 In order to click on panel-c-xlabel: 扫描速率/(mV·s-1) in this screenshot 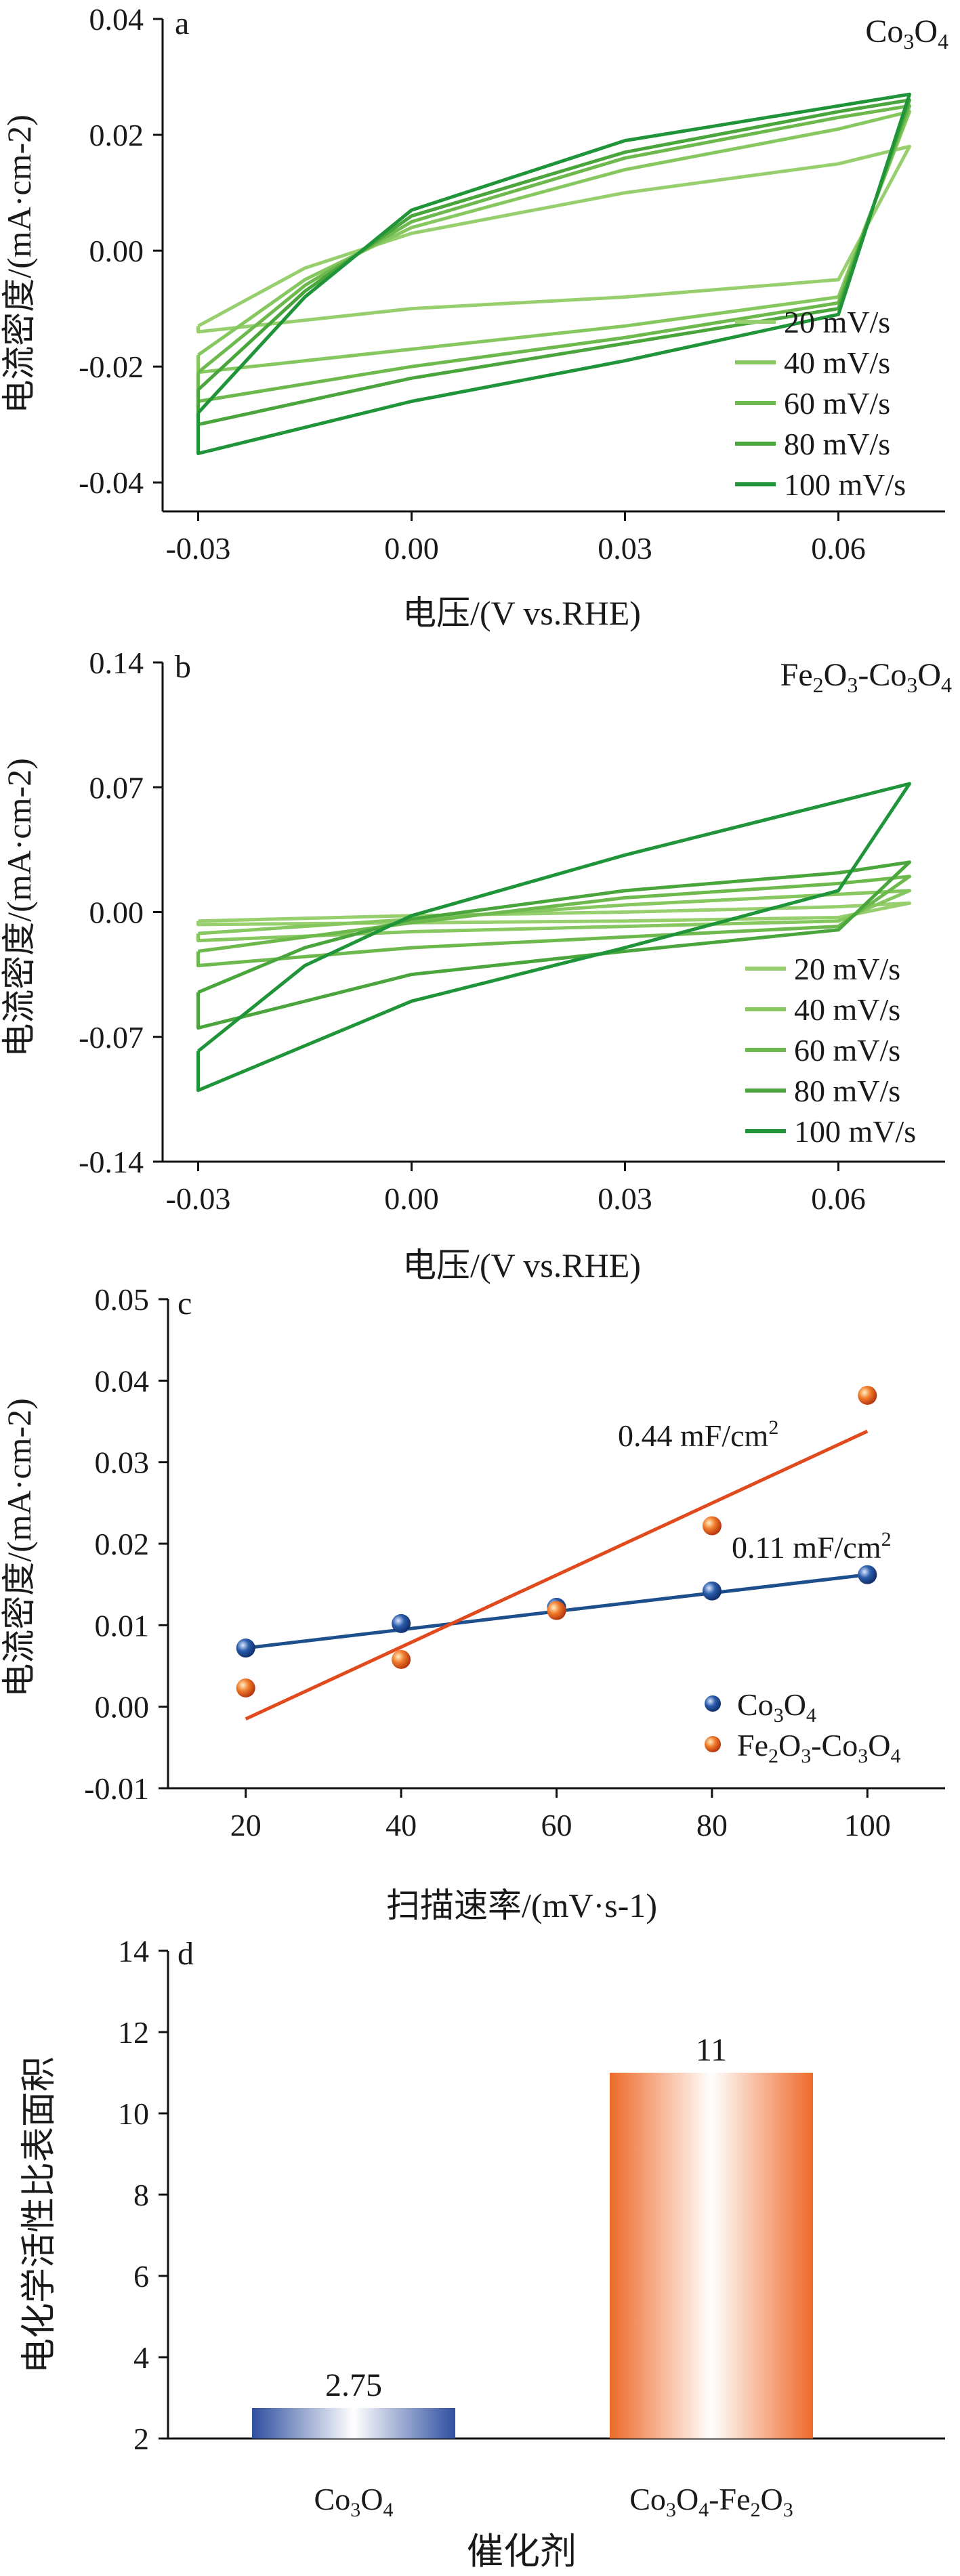, I will do `click(521, 1905)`.